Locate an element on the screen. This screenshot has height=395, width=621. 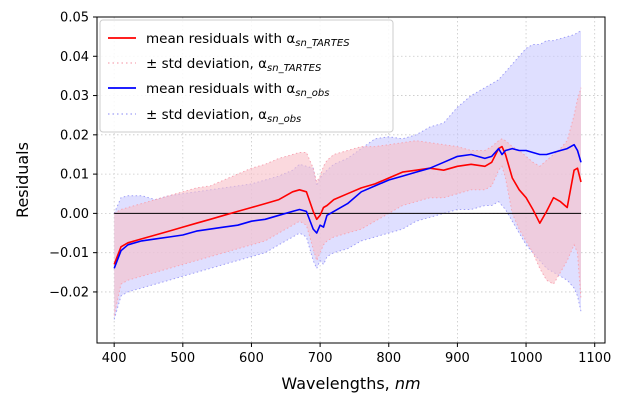
y-tick-label: 0.04 is located at coordinates (74, 57).